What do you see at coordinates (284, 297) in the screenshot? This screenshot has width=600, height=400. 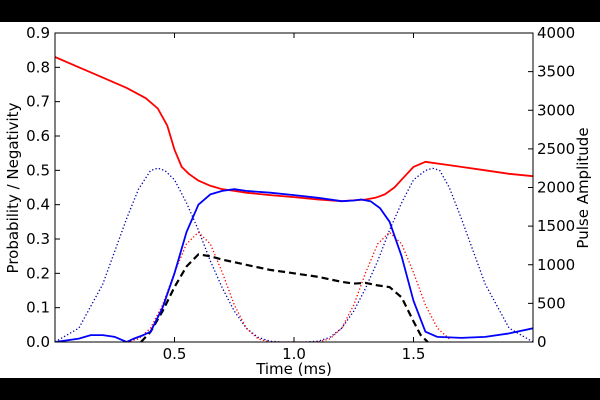 I see `series-black-dashed` at bounding box center [284, 297].